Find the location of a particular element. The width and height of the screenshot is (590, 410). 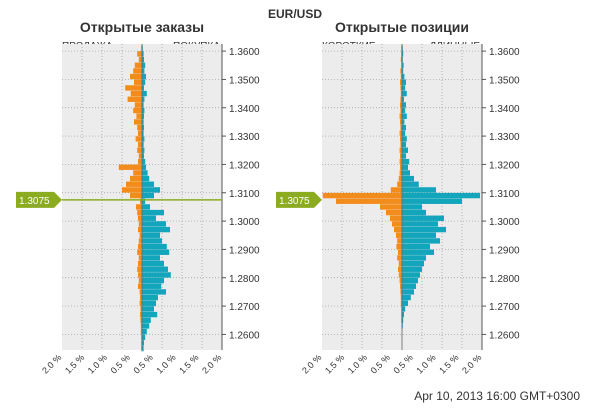

x-tick-label: 0.5 % is located at coordinates (402, 363).